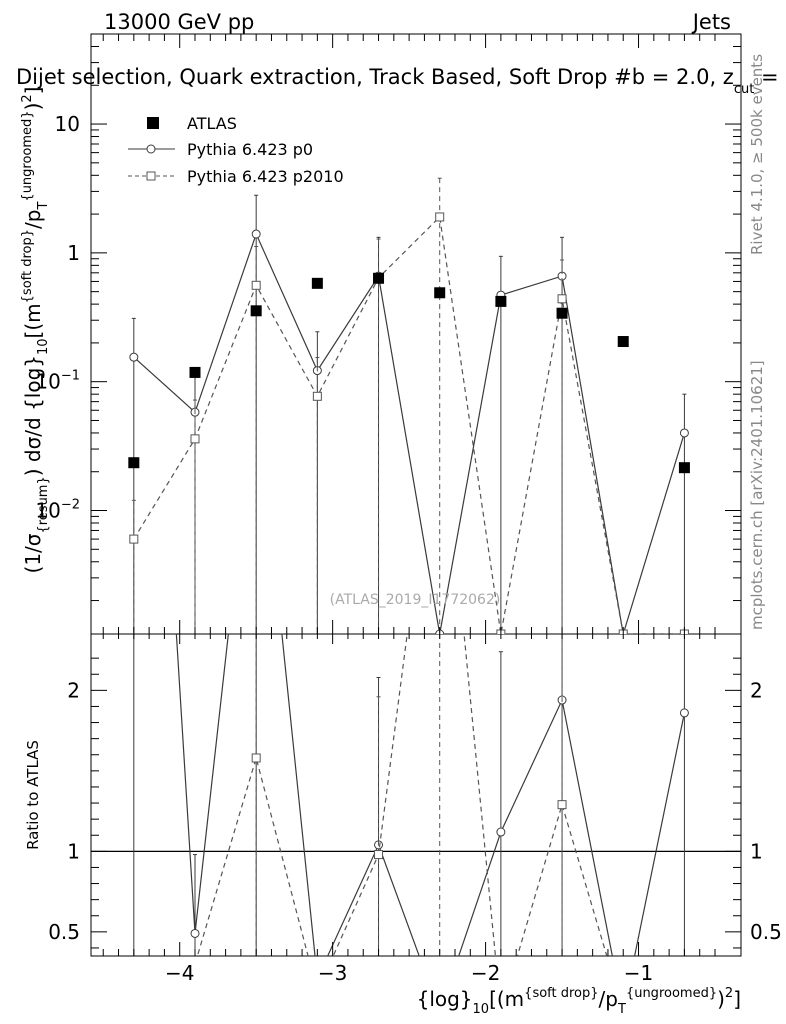 Image resolution: width=786 pixels, height=1024 pixels. What do you see at coordinates (73, 690) in the screenshot?
I see `ratio-tick-label-left: 2` at bounding box center [73, 690].